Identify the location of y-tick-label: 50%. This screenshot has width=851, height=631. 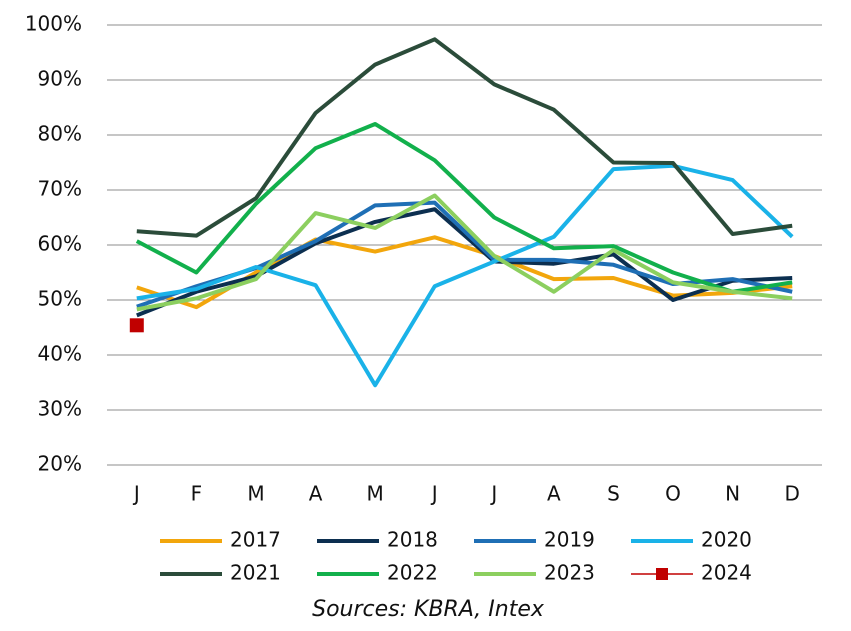
(60, 299).